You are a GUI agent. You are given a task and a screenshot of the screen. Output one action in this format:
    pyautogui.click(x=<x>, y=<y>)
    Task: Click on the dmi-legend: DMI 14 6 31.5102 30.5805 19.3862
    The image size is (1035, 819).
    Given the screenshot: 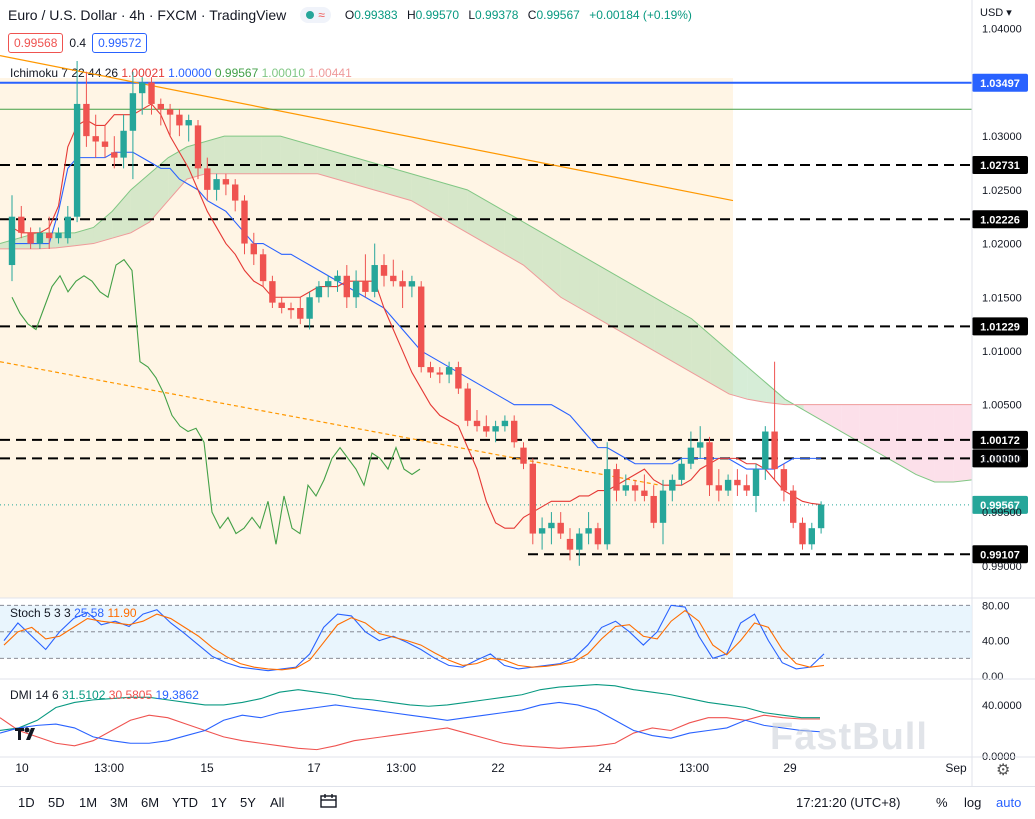 What is the action you would take?
    pyautogui.click(x=104, y=695)
    